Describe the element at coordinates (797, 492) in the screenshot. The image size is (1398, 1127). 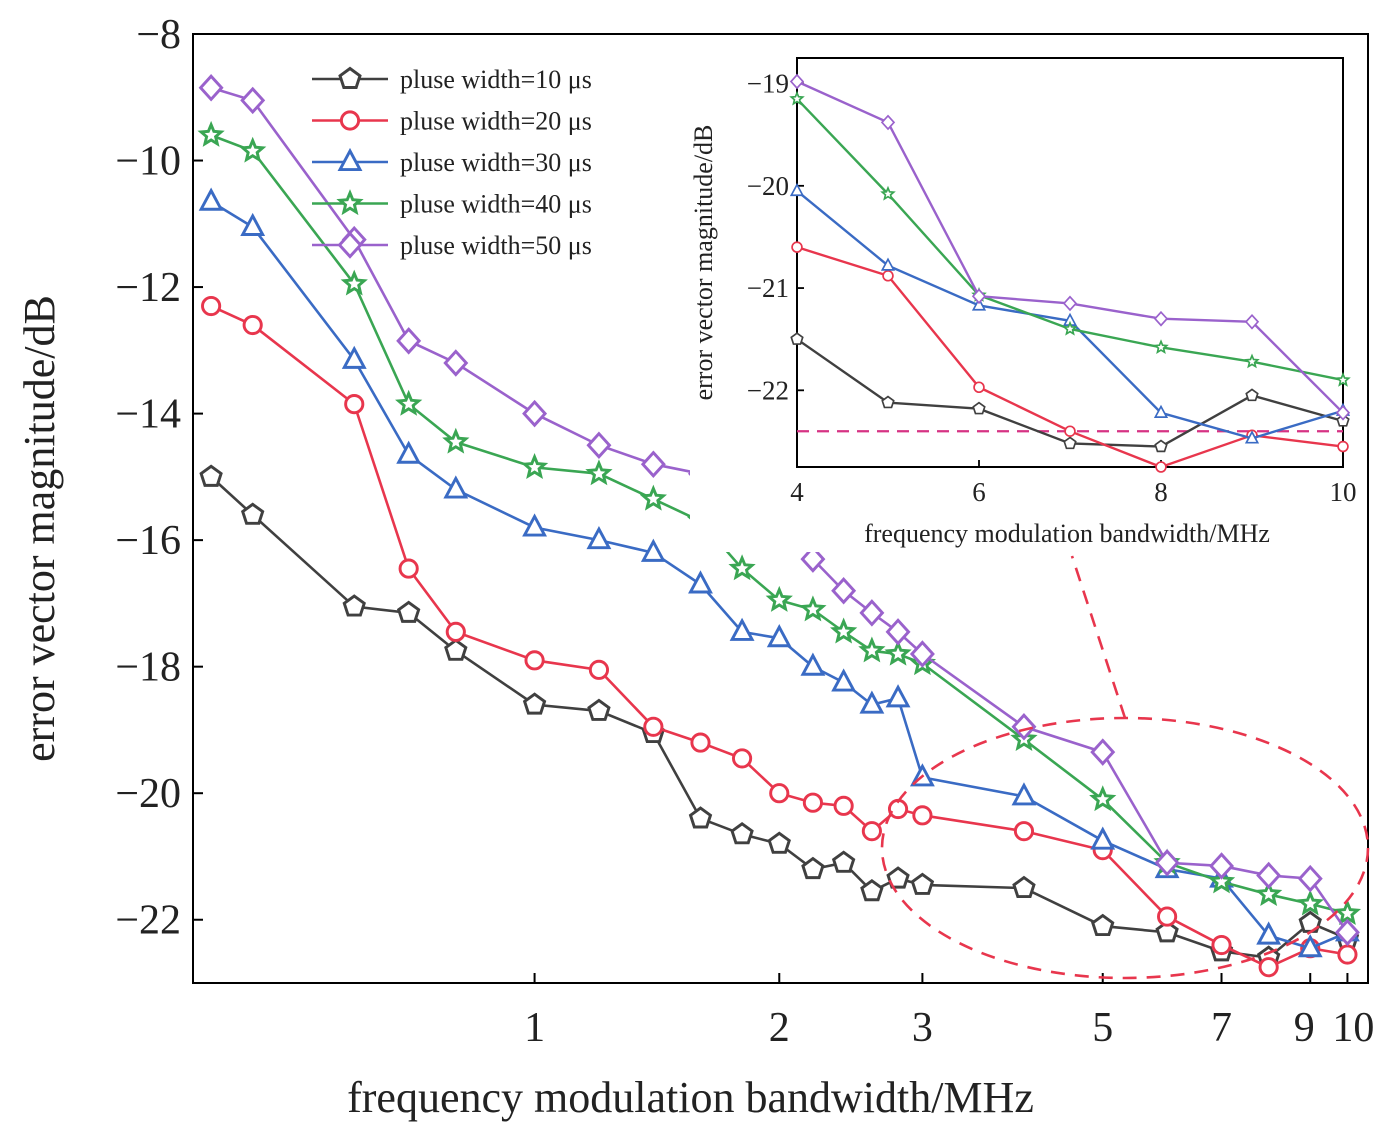
I see `inset-x-tick-label: 4` at that location.